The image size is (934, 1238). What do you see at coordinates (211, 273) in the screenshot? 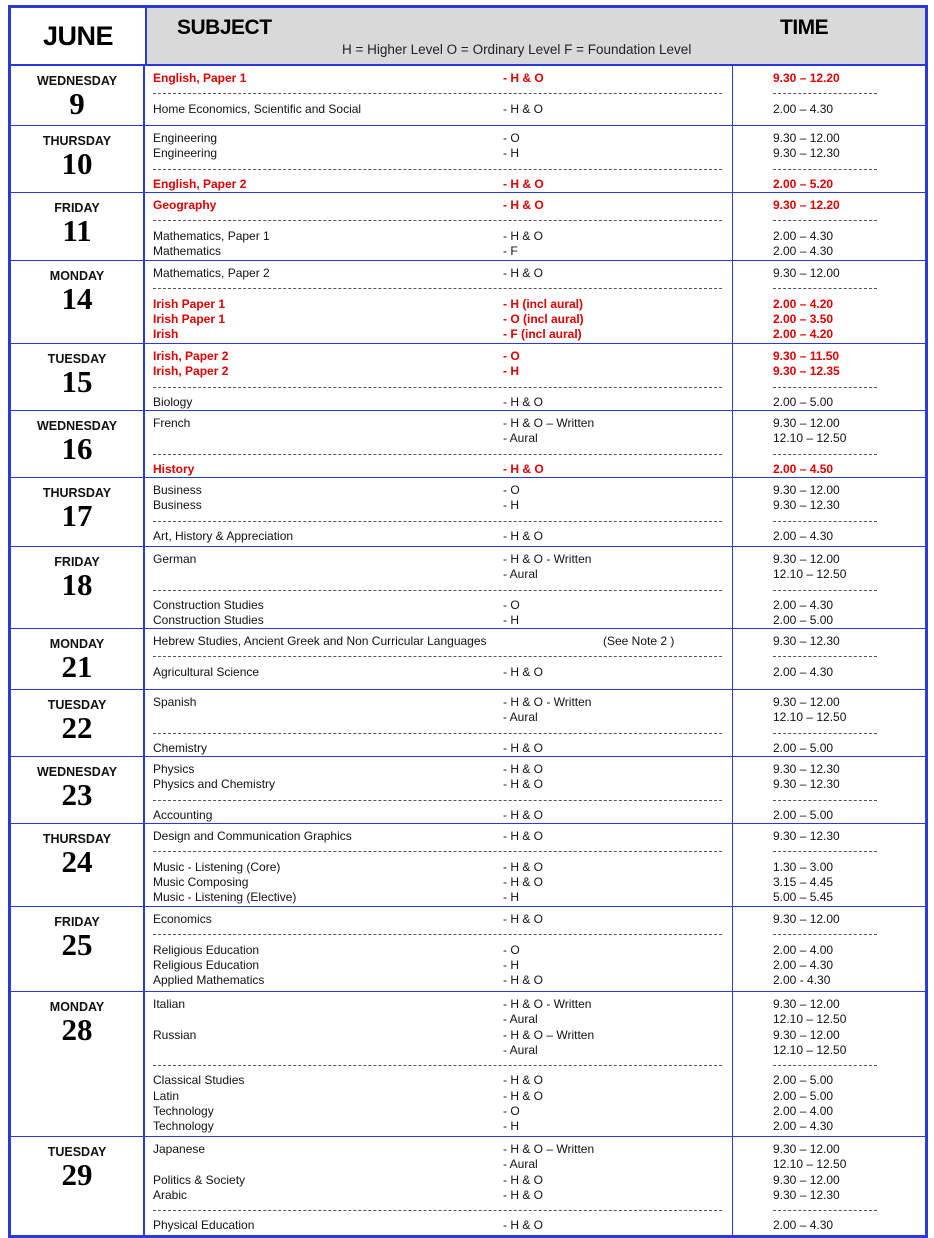
I see `subject-name: Mathematics, Paper 2` at bounding box center [211, 273].